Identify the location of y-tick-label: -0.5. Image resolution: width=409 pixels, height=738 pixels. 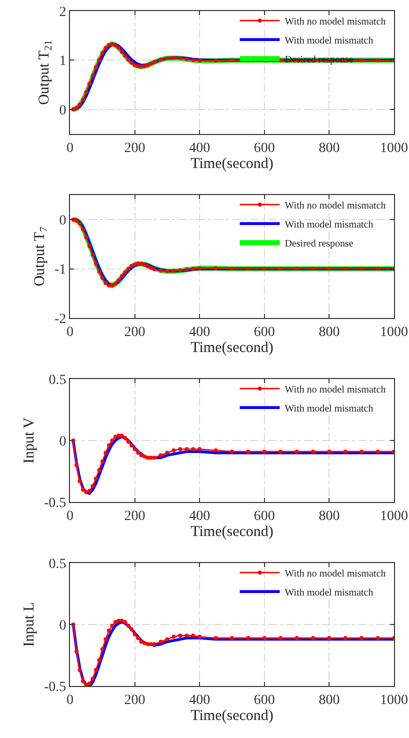
(55, 687).